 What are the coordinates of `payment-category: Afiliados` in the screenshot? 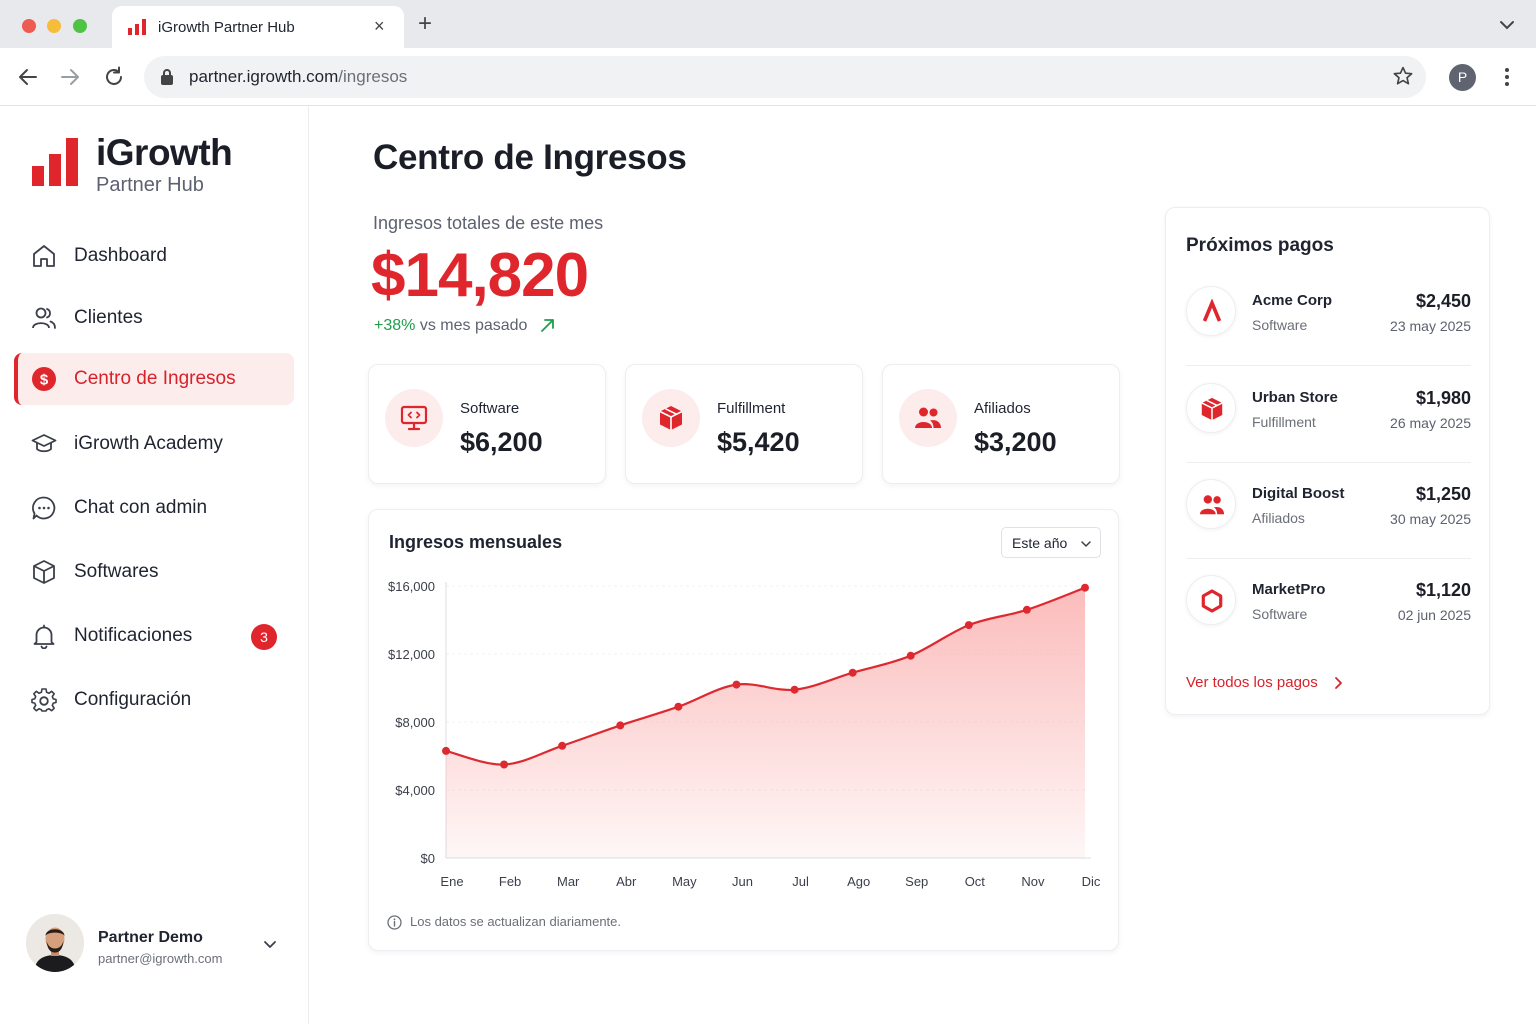 It's located at (1278, 518).